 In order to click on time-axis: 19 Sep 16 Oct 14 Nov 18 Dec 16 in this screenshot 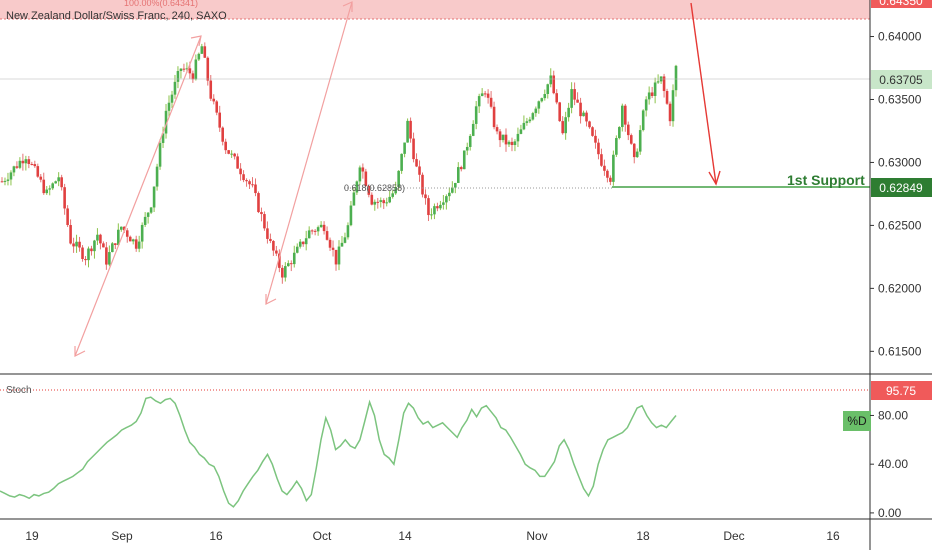, I will do `click(432, 536)`.